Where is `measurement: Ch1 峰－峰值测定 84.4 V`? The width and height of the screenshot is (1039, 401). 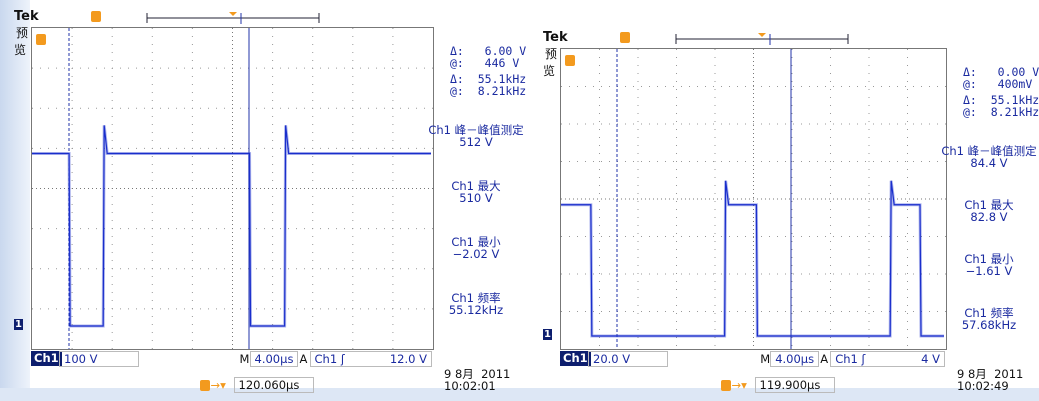
measurement: Ch1 峰－峰值测定 84.4 V is located at coordinates (989, 157).